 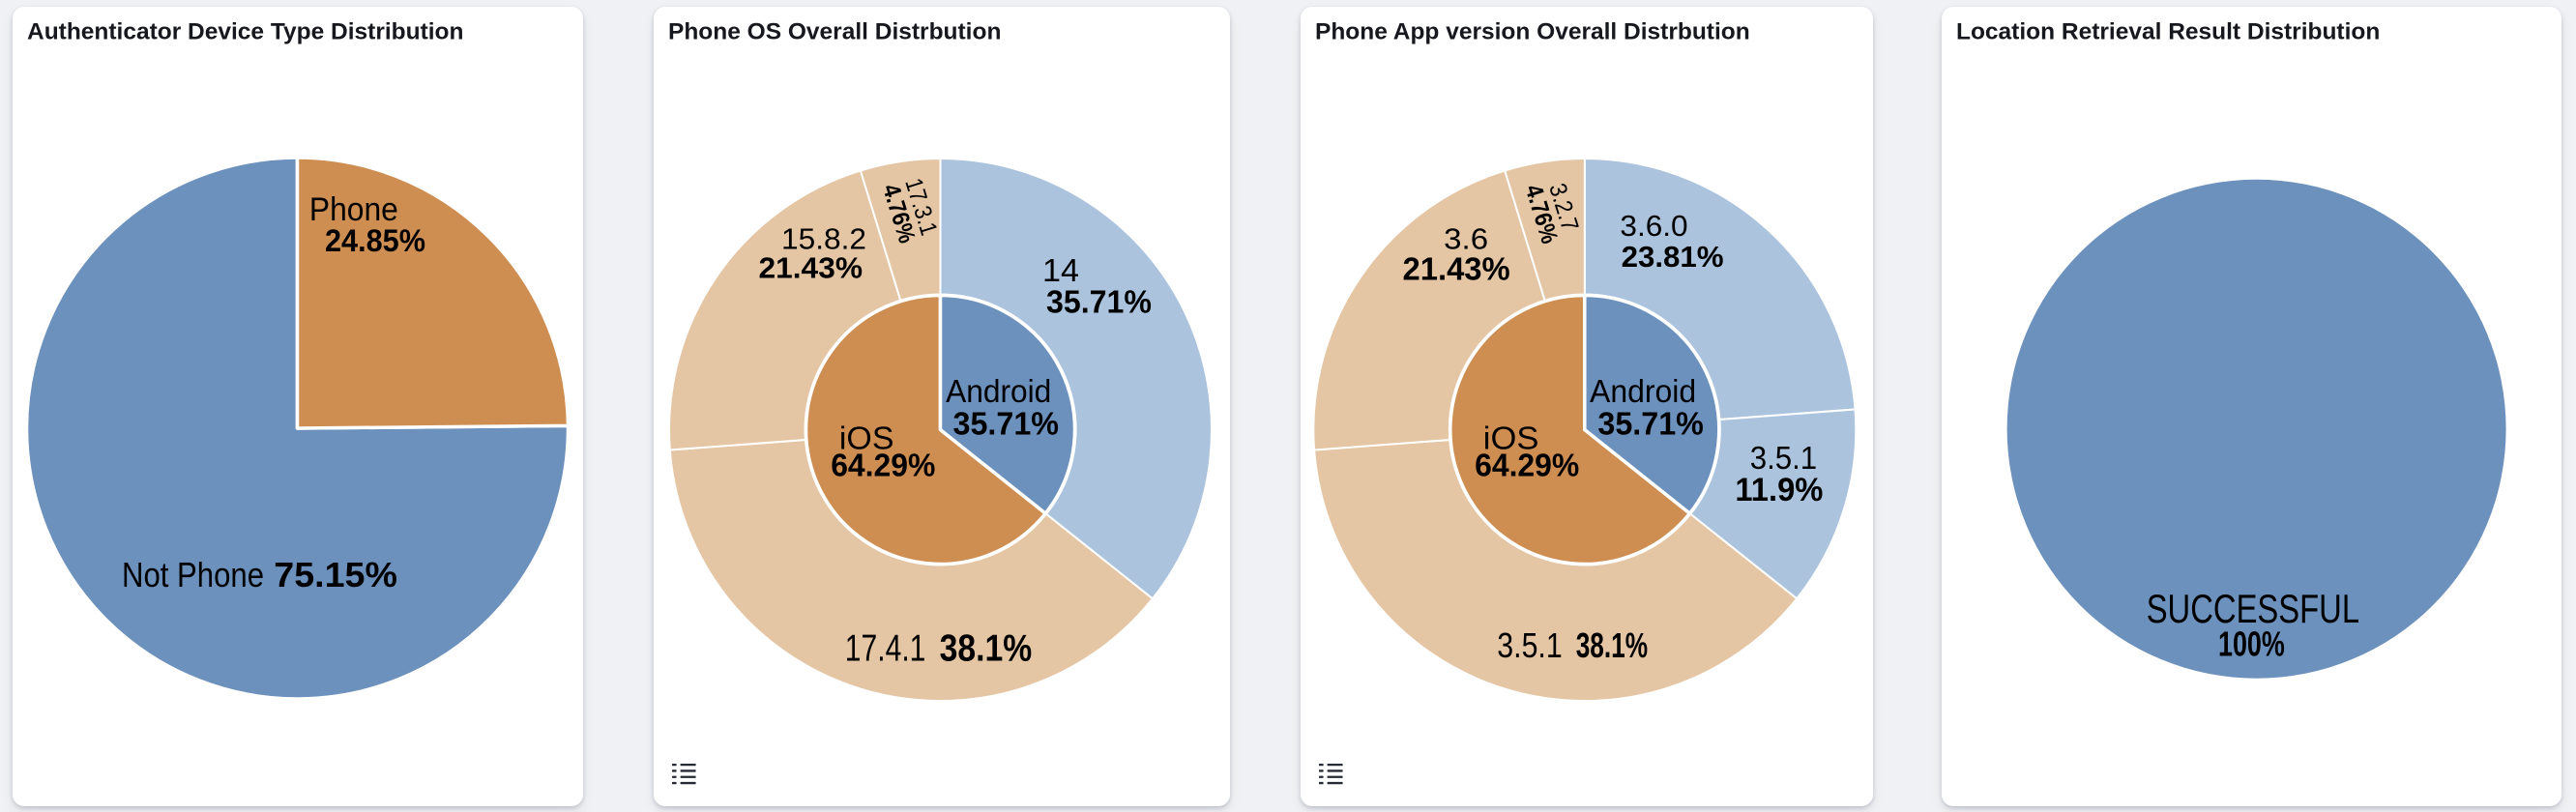 I want to click on svg-text: 14, so click(x=1060, y=270).